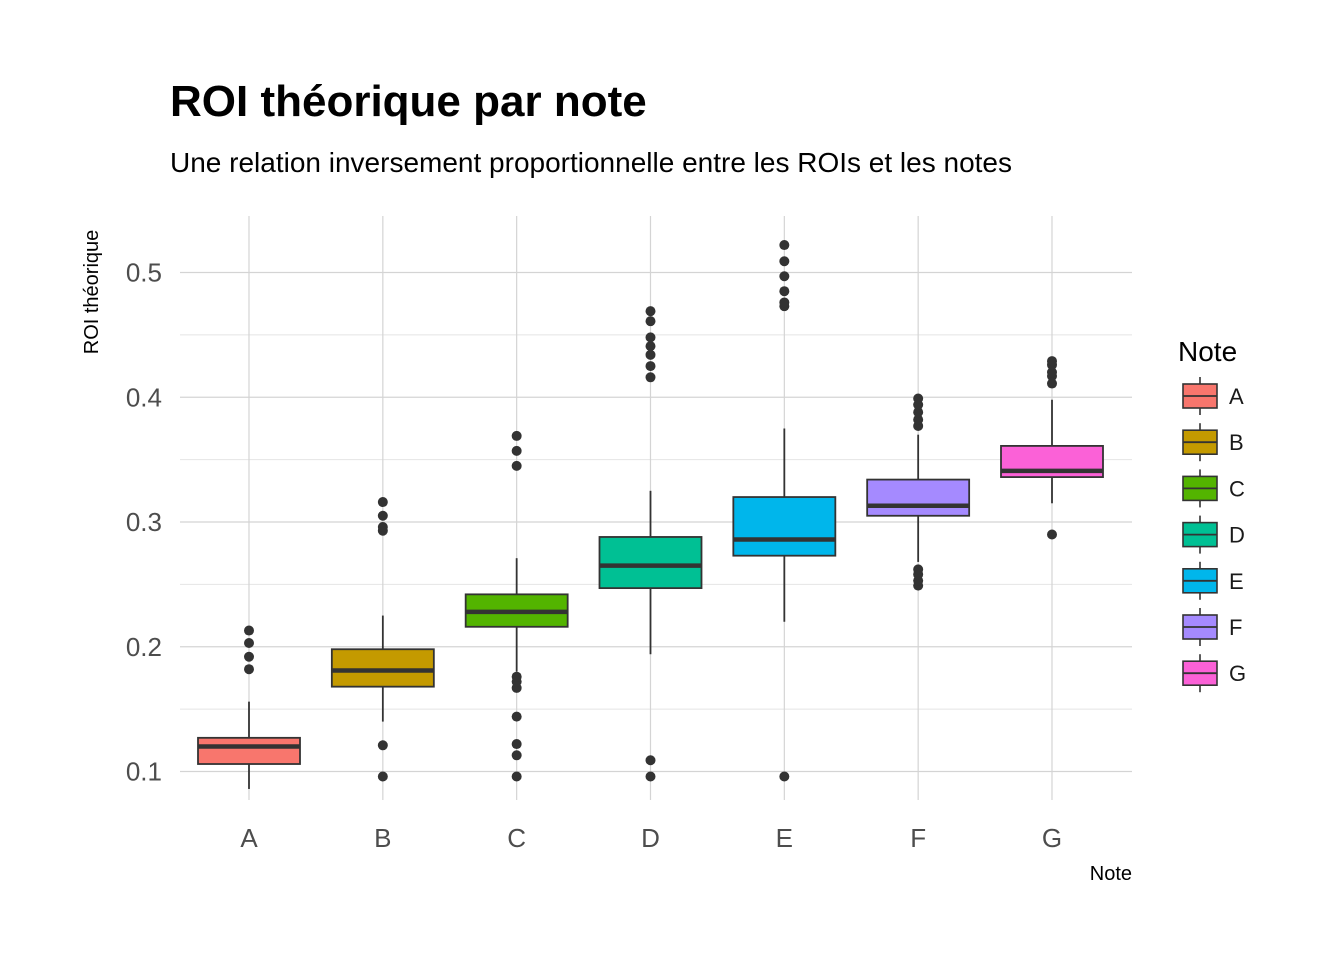  I want to click on box-b, so click(382, 639).